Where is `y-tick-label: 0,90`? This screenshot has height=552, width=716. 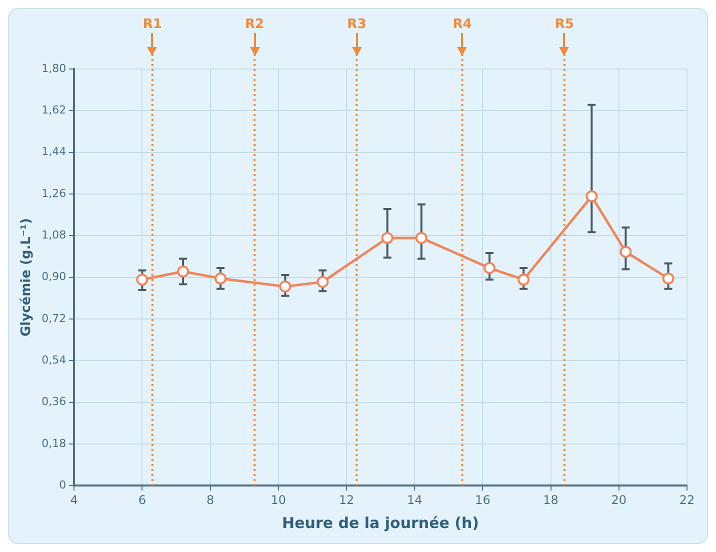
y-tick-label: 0,90 is located at coordinates (54, 277).